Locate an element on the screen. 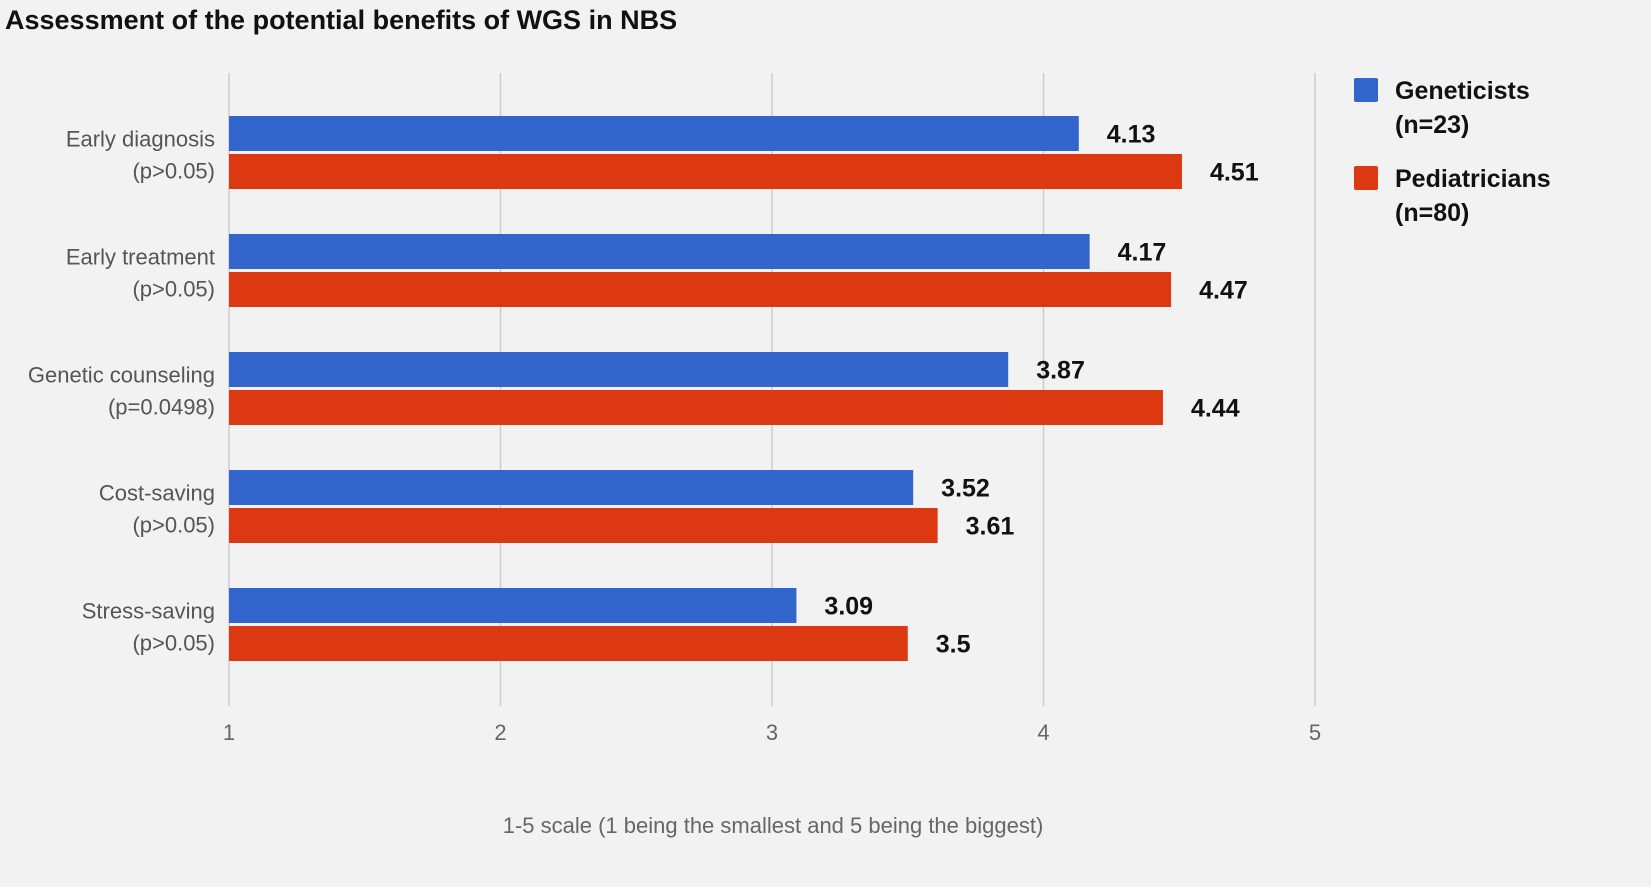 Image resolution: width=1651 pixels, height=887 pixels. legend-sublabel: (n=23) is located at coordinates (1432, 125).